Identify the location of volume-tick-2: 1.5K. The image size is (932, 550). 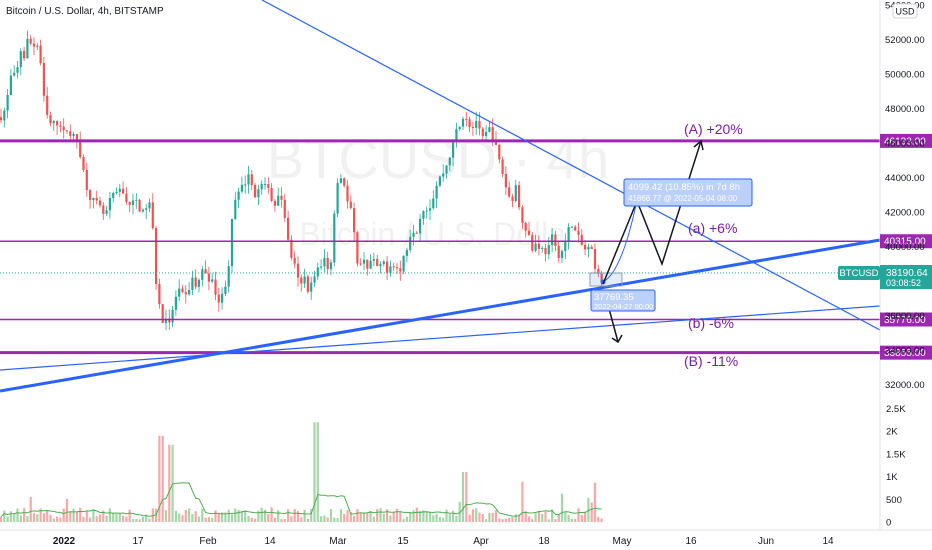
(896, 454).